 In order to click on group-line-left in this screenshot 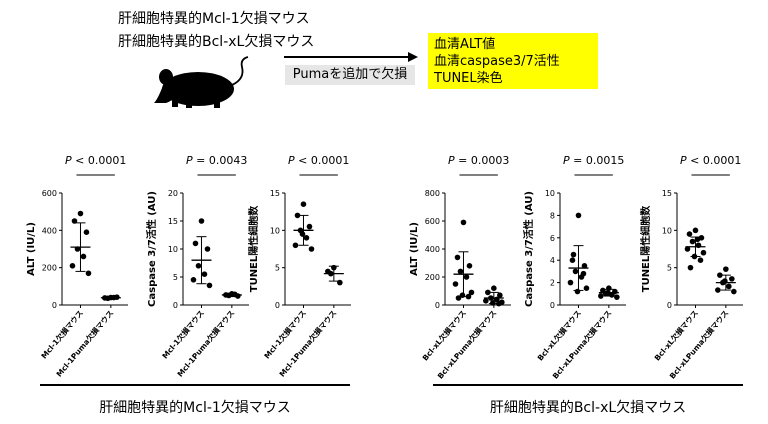, I will do `click(195, 385)`.